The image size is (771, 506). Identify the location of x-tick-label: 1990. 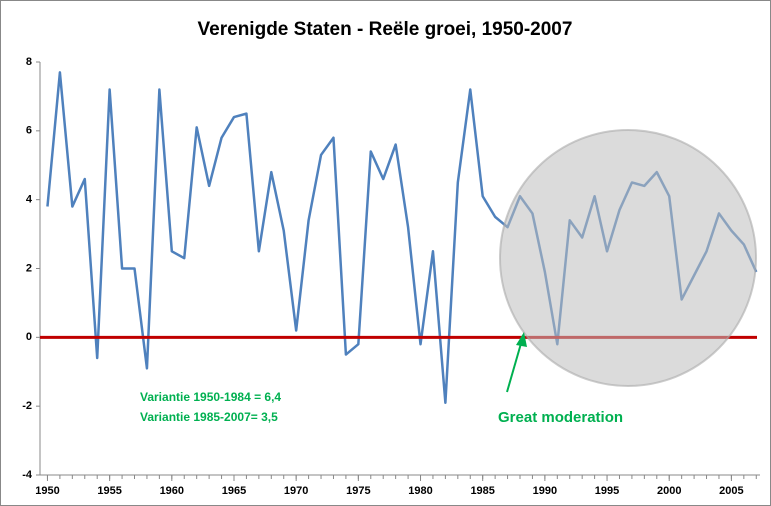
(545, 491).